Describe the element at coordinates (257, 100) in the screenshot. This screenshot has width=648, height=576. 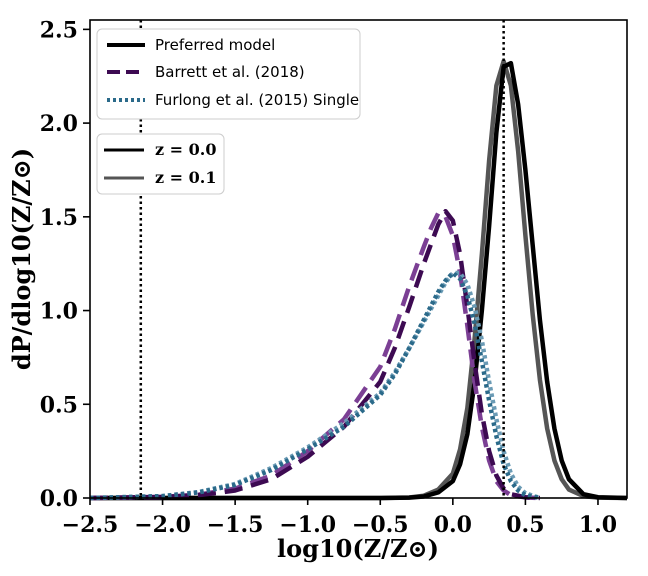
I see `legend-furlong-label: Furlong et al. (2015) Single` at that location.